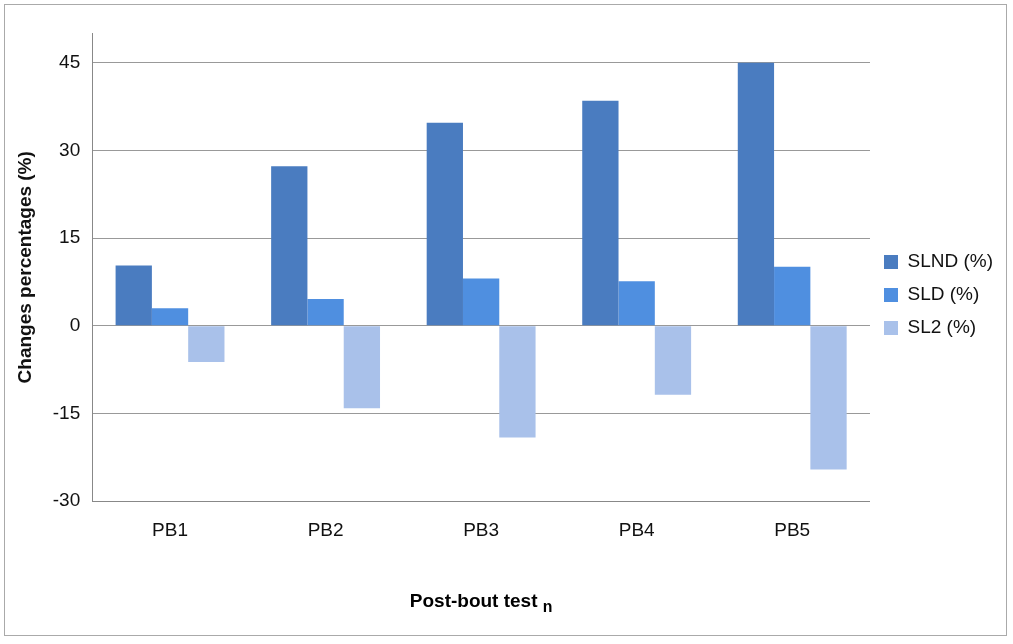 This screenshot has height=644, width=1013. What do you see at coordinates (792, 529) in the screenshot?
I see `x-tick-label: PB5` at bounding box center [792, 529].